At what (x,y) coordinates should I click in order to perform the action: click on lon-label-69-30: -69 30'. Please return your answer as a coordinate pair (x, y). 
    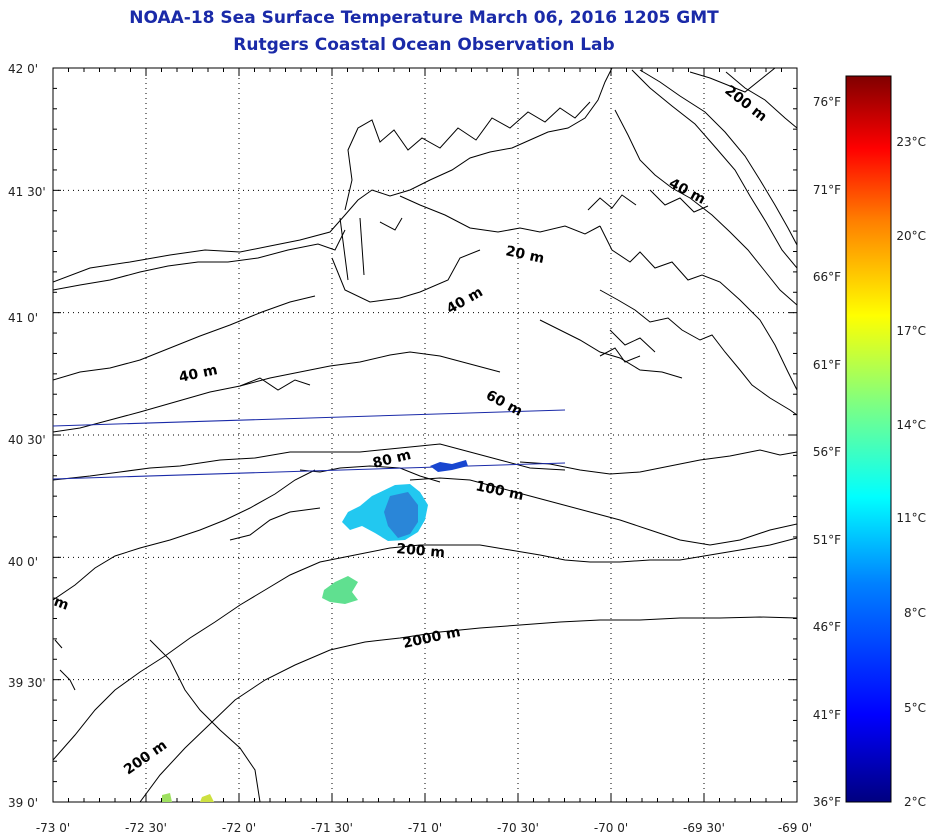
    Looking at the image, I should click on (704, 828).